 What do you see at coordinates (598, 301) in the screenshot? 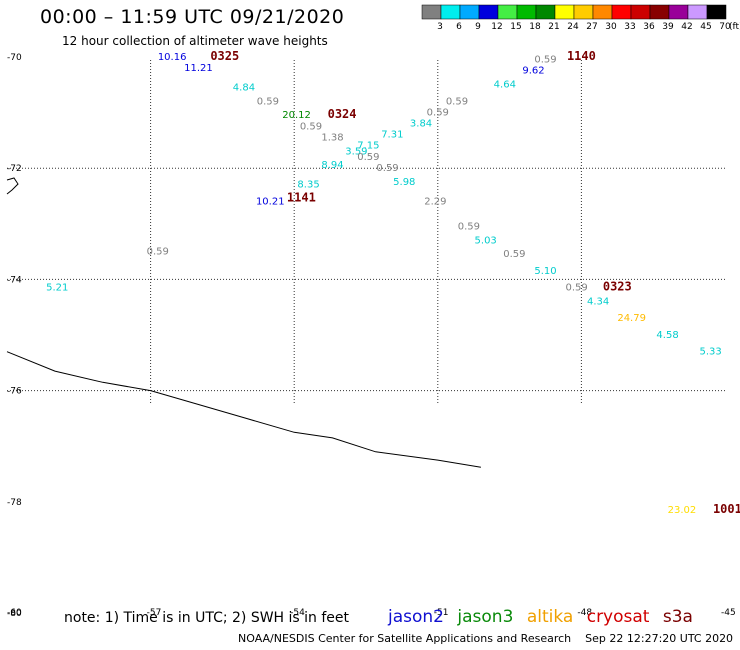
I see `wave-height-value: 4.34` at bounding box center [598, 301].